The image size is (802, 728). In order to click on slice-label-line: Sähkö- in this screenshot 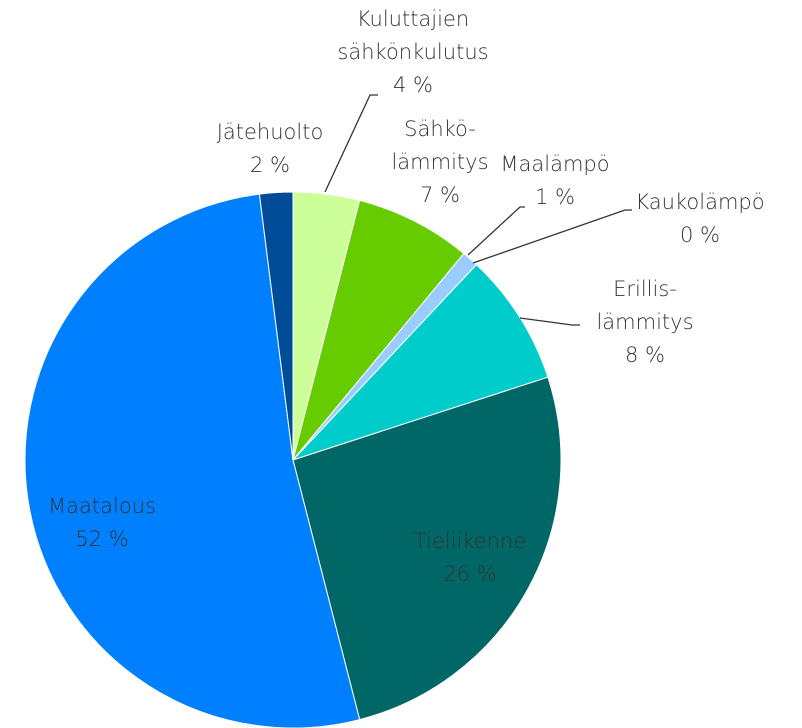, I will do `click(440, 129)`.